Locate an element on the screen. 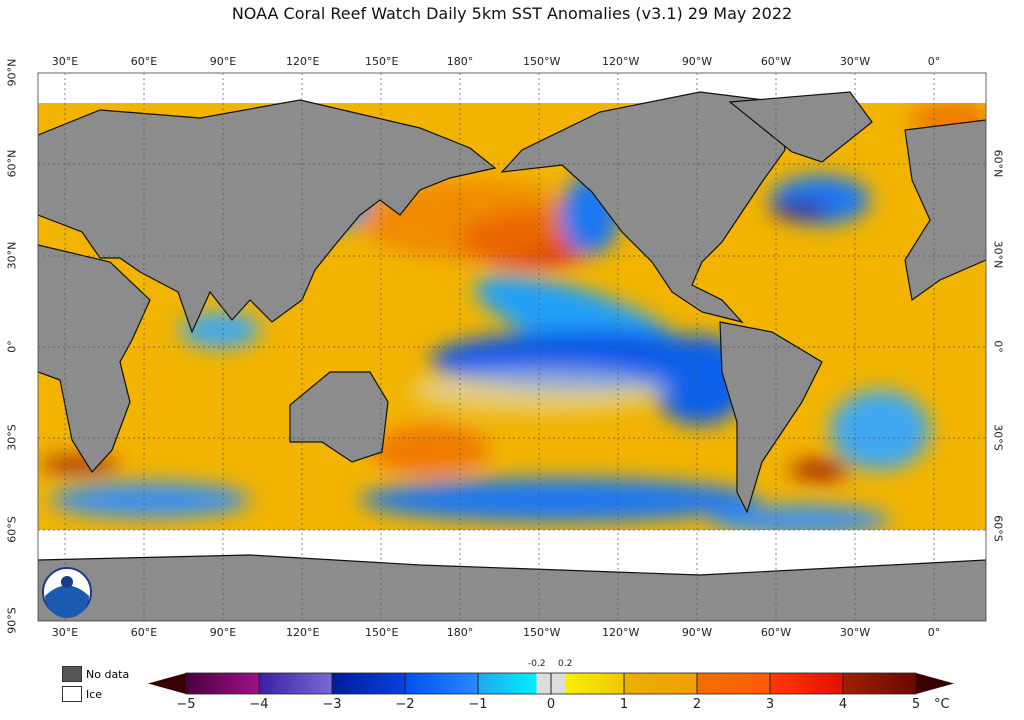 The image size is (1024, 720). colorbar-tick-label: −1 is located at coordinates (478, 704).